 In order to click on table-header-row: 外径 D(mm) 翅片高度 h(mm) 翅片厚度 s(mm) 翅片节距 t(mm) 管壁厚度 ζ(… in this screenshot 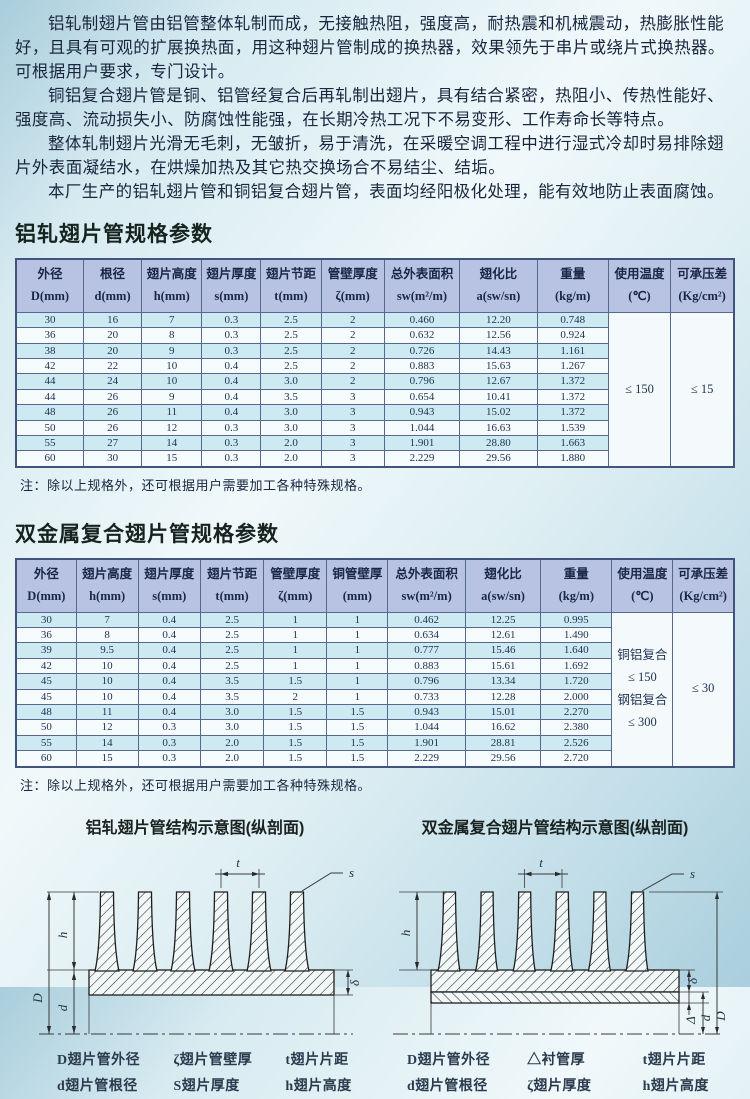, I will do `click(375, 585)`.